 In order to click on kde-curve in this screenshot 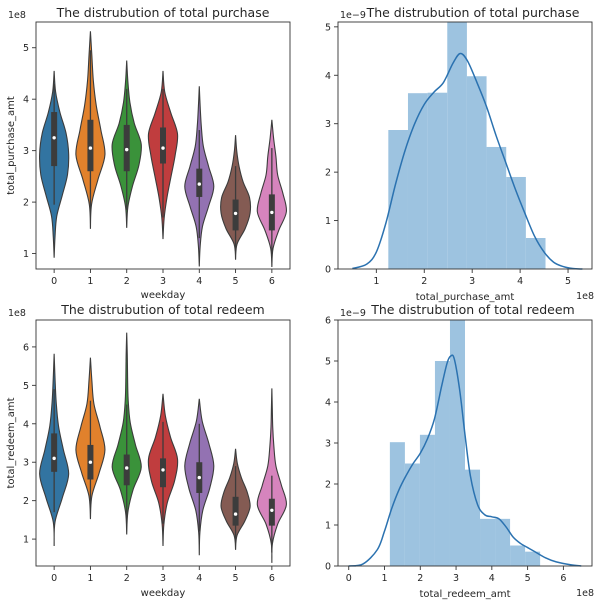, I will do `click(467, 161)`.